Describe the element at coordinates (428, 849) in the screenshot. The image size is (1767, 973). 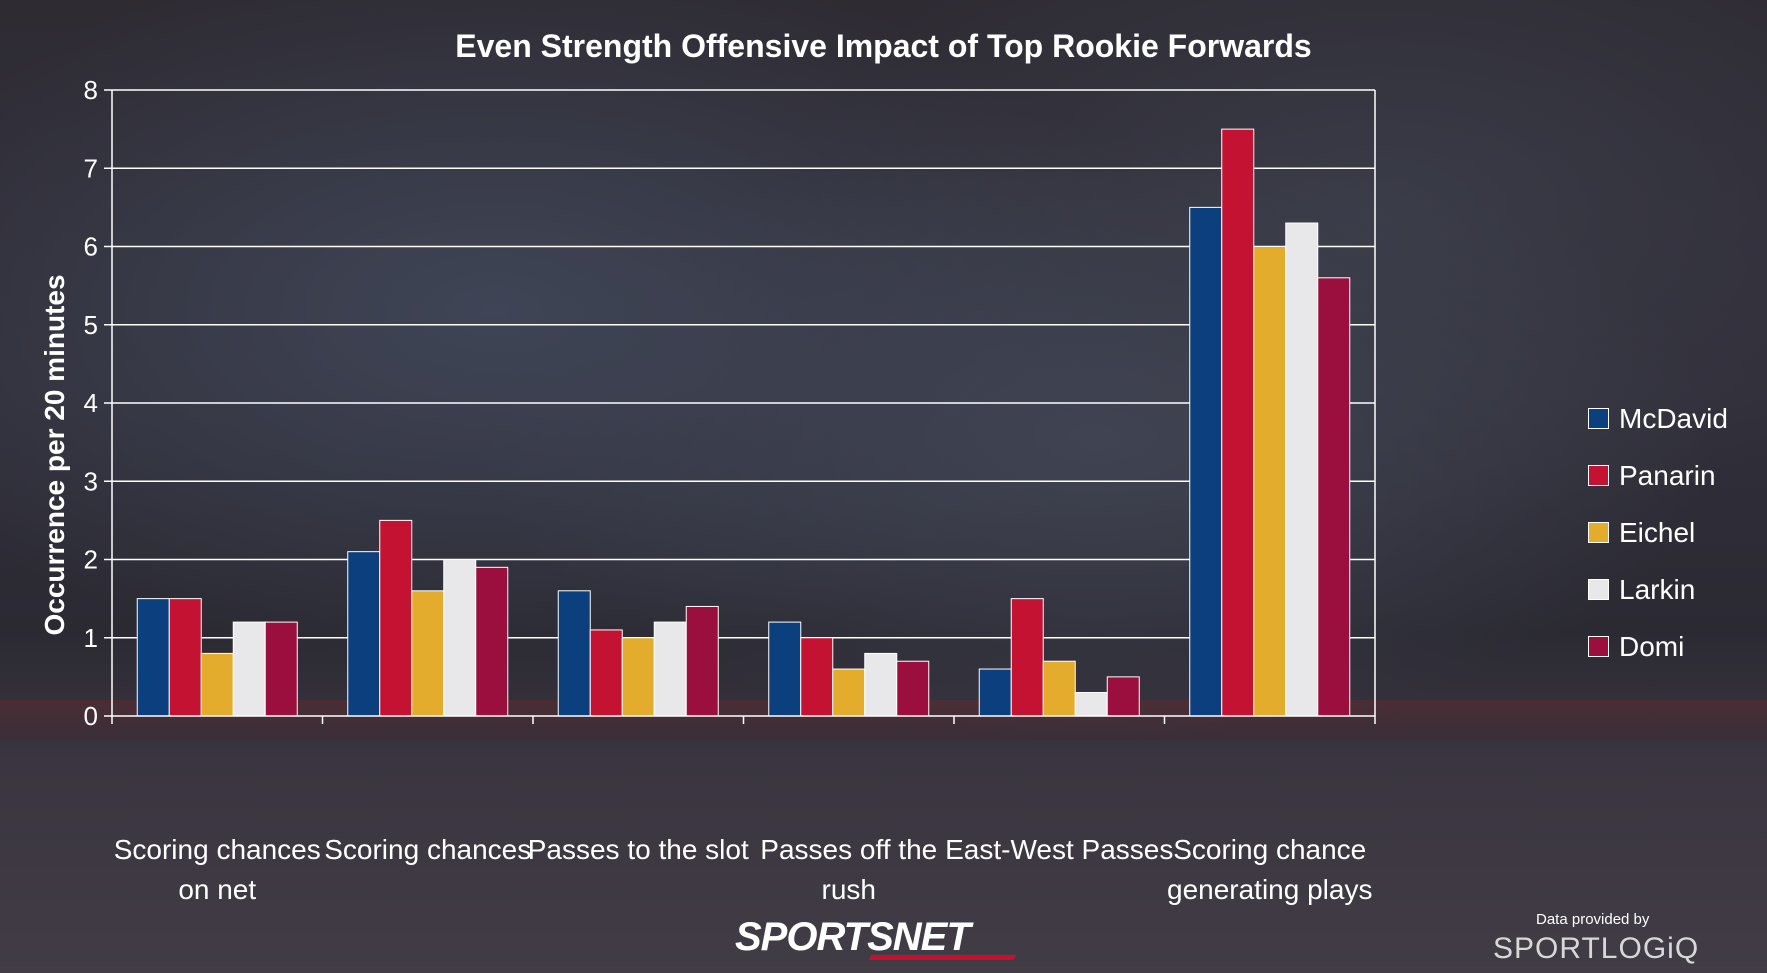
I see `x-tick-label: Scoring chances` at that location.